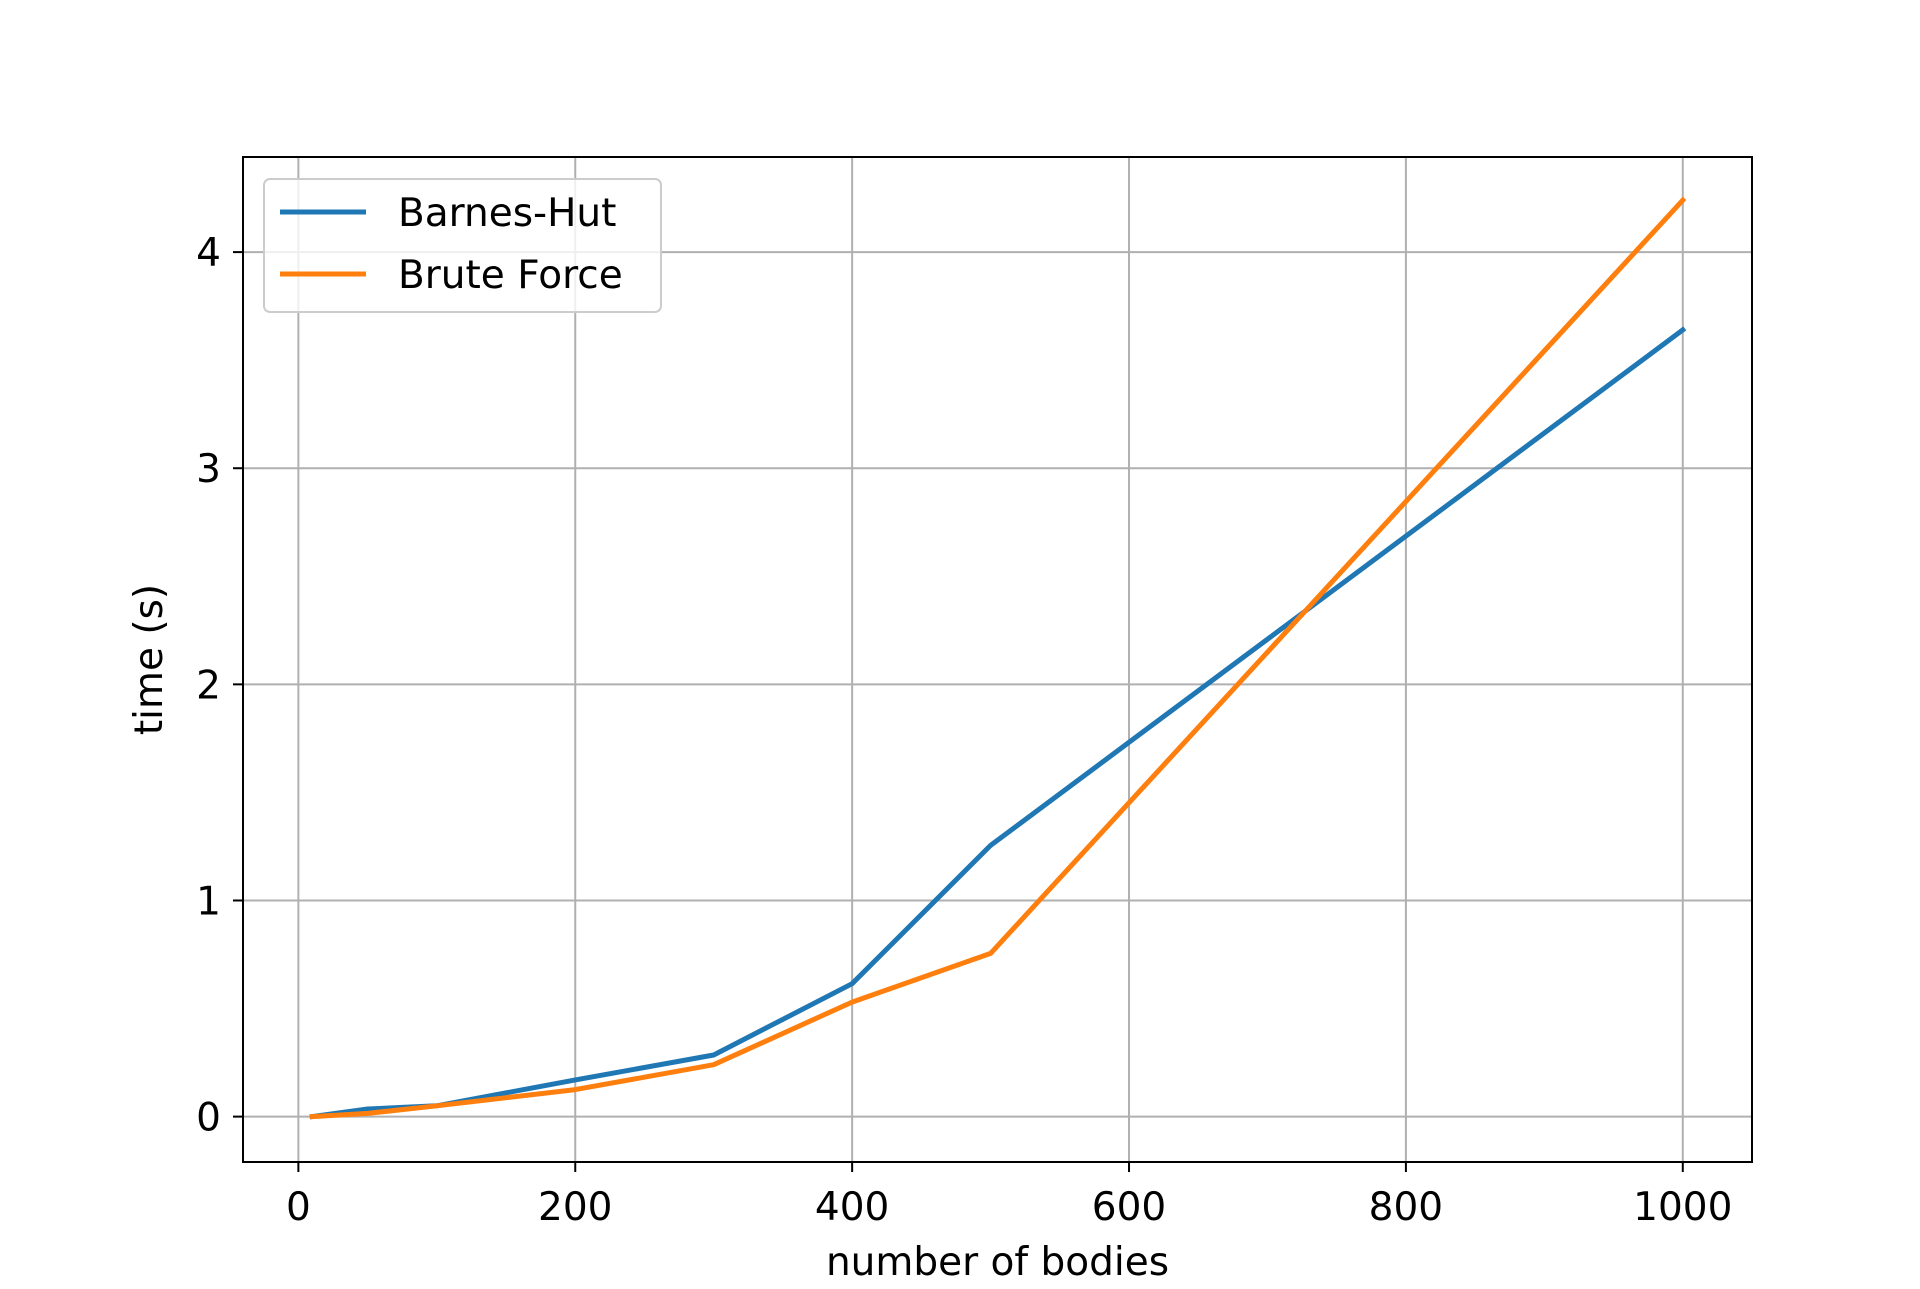 Image resolution: width=1920 pixels, height=1289 pixels. Describe the element at coordinates (208, 901) in the screenshot. I see `y-tick-label: 1` at that location.